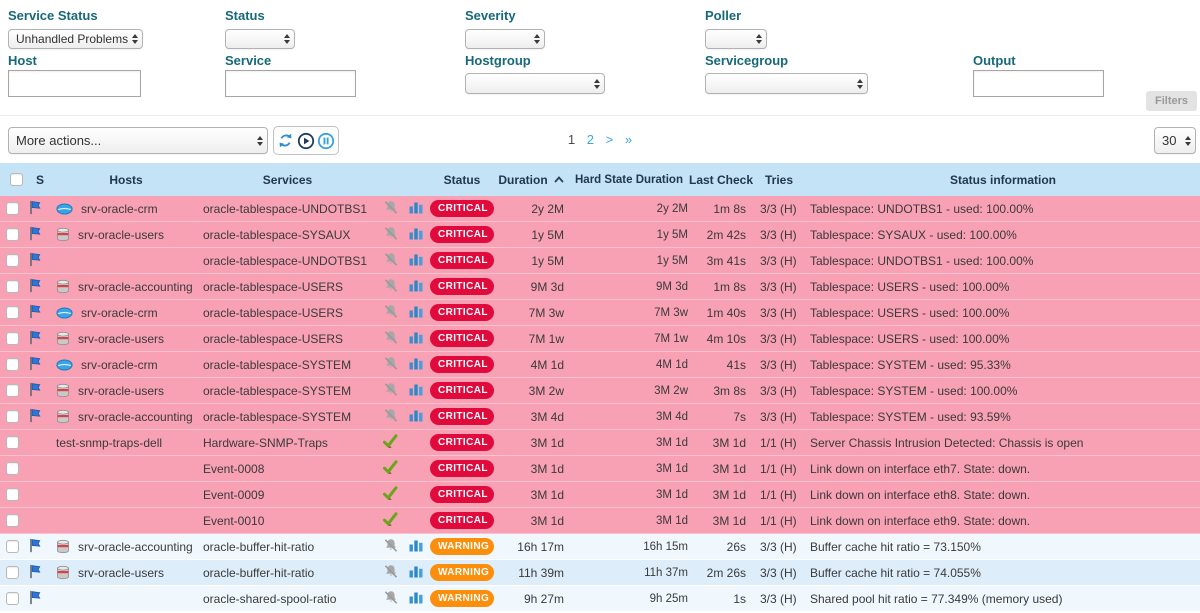  I want to click on service-link: Event-0008, so click(234, 468).